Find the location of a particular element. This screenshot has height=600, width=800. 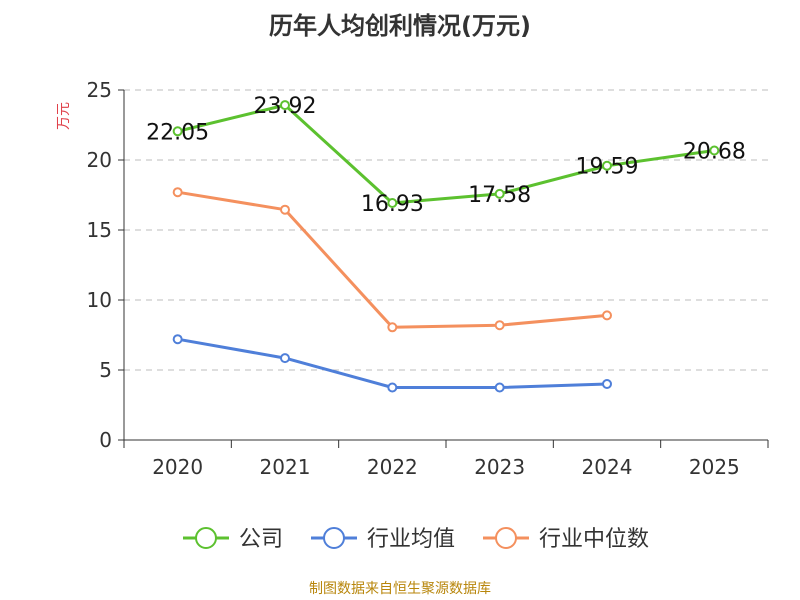

x-tick-label: 2021 is located at coordinates (285, 467).